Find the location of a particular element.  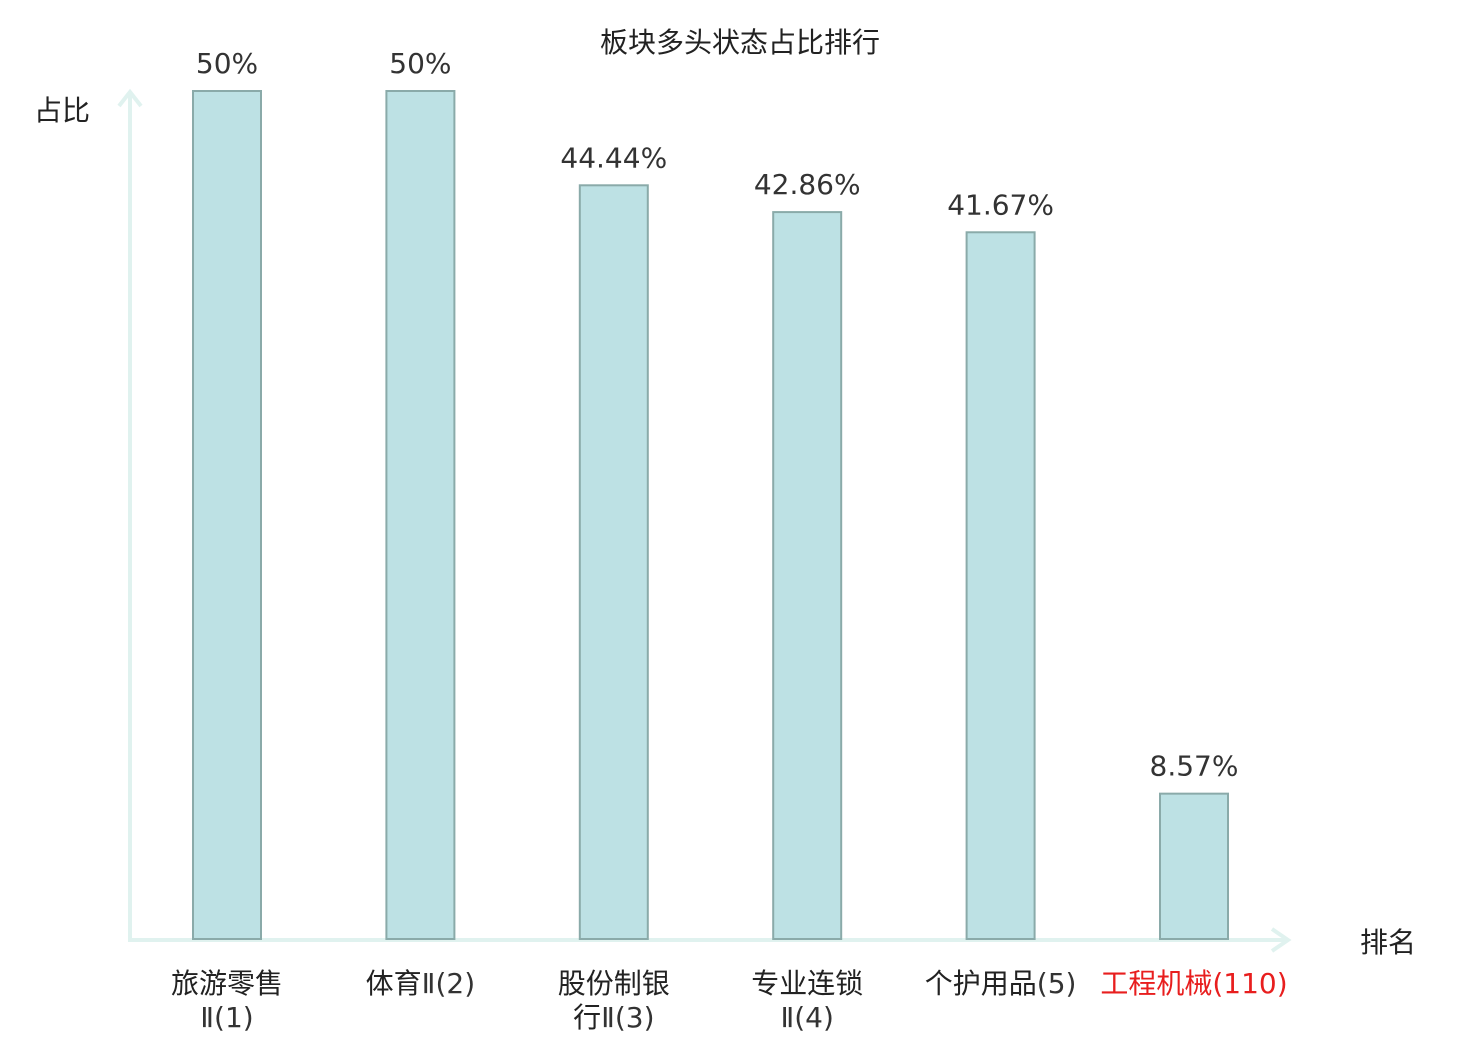

value-label-5: 41.67% is located at coordinates (1000, 204).